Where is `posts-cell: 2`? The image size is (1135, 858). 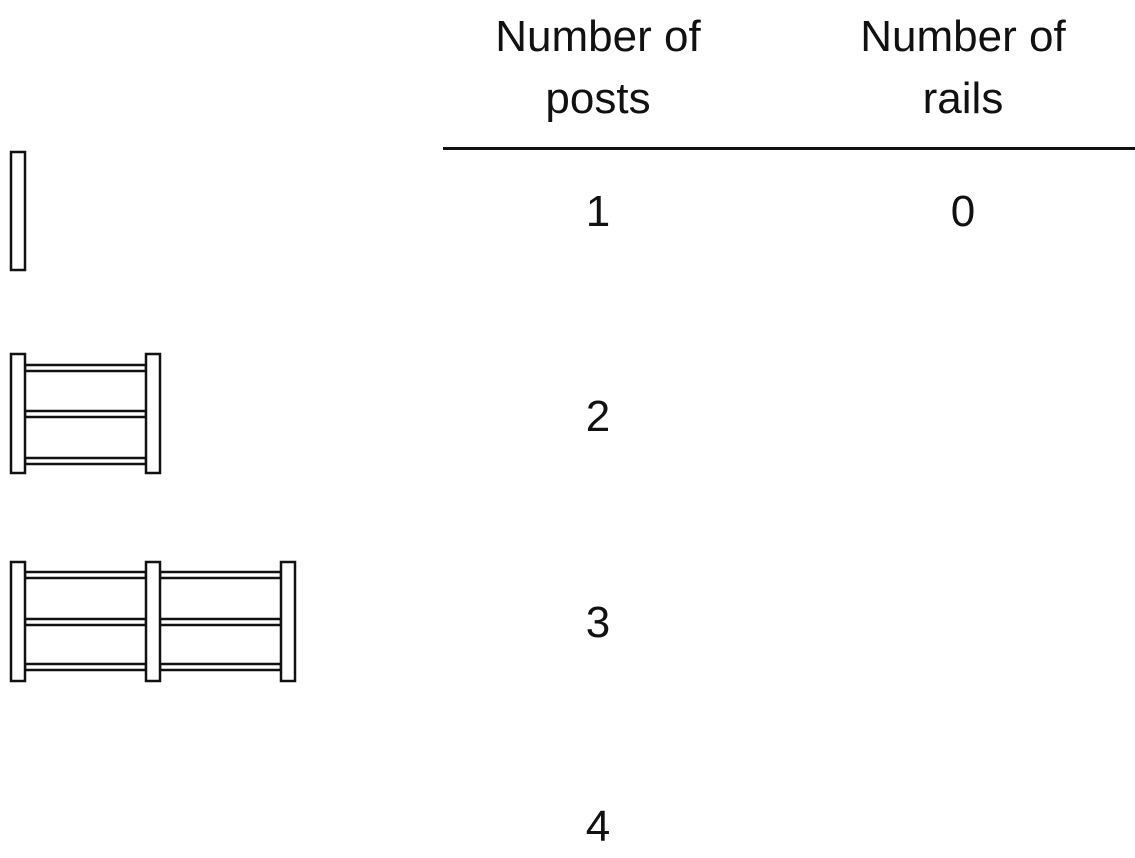 posts-cell: 2 is located at coordinates (598, 416).